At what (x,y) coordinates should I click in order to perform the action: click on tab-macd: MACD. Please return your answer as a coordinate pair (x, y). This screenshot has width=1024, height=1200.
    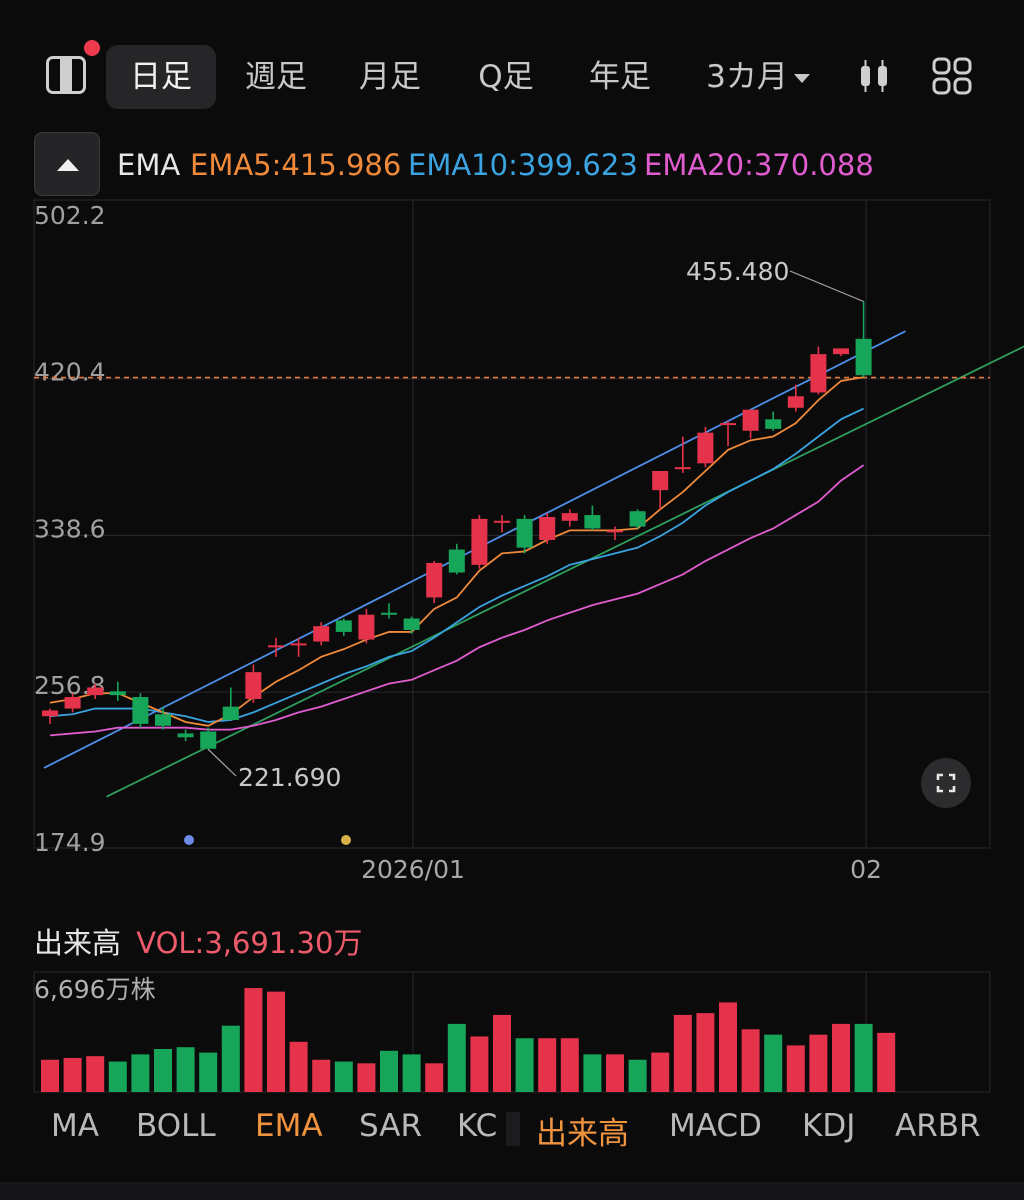
    Looking at the image, I should click on (715, 1126).